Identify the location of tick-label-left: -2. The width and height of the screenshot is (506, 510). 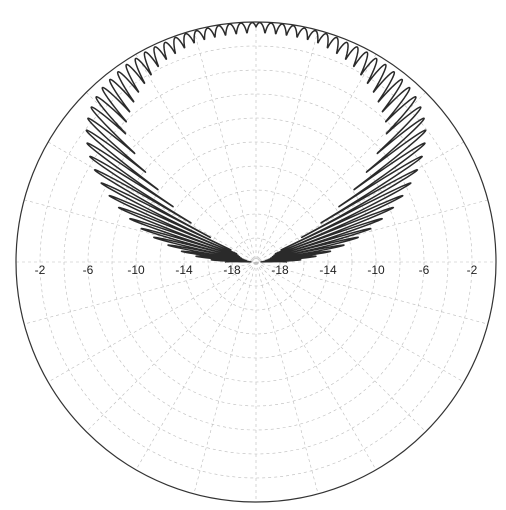
(40, 270).